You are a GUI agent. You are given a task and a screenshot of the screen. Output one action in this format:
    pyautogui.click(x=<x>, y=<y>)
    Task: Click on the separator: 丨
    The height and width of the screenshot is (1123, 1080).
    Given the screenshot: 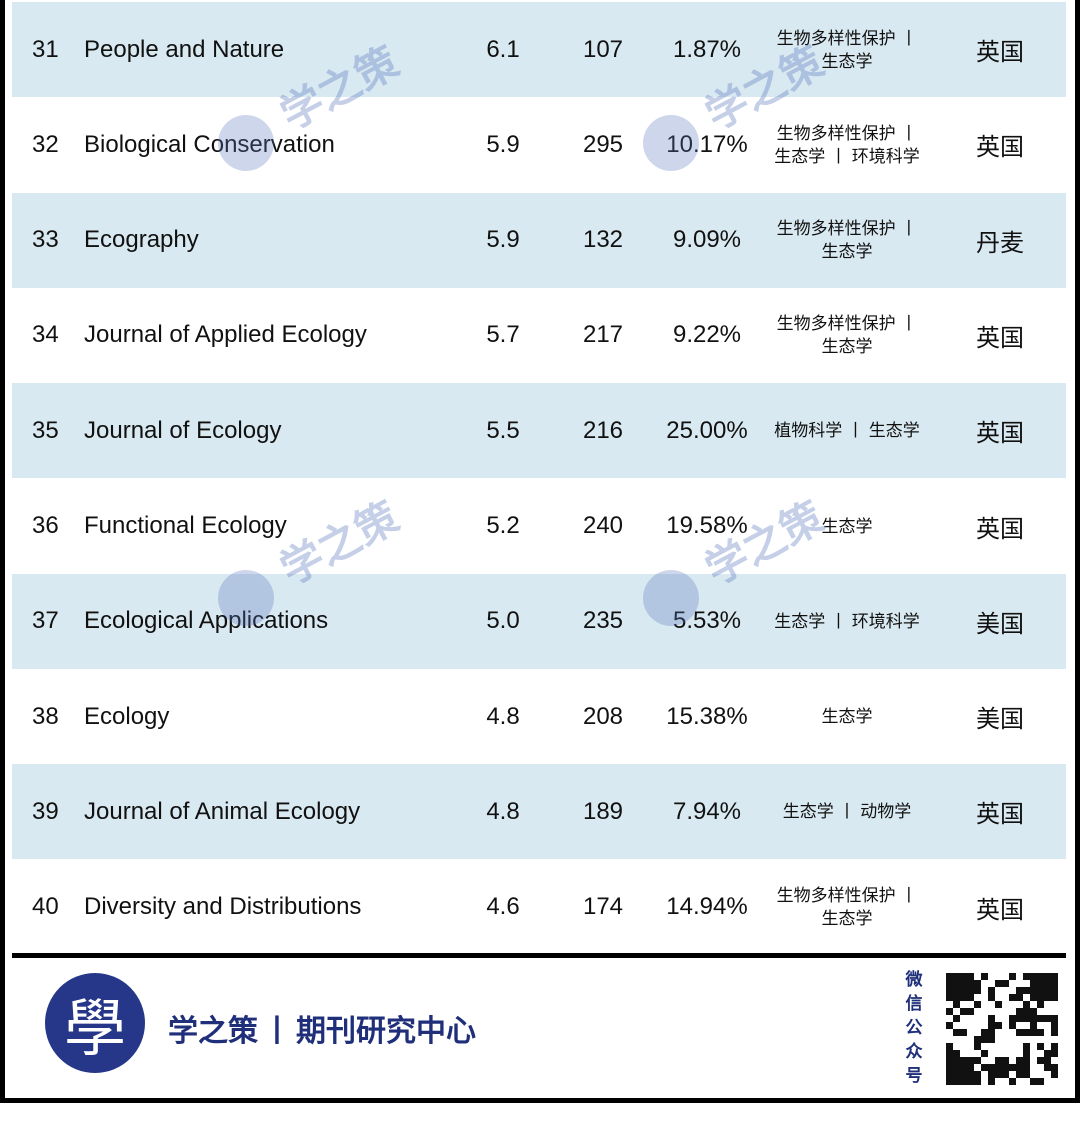 What is the action you would take?
    pyautogui.click(x=277, y=1031)
    